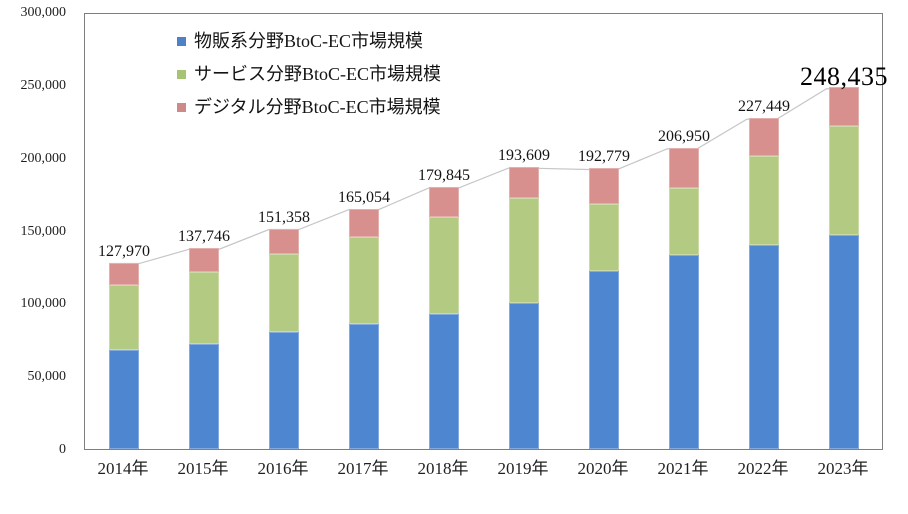  I want to click on legend-marker-service-icon, so click(181, 74).